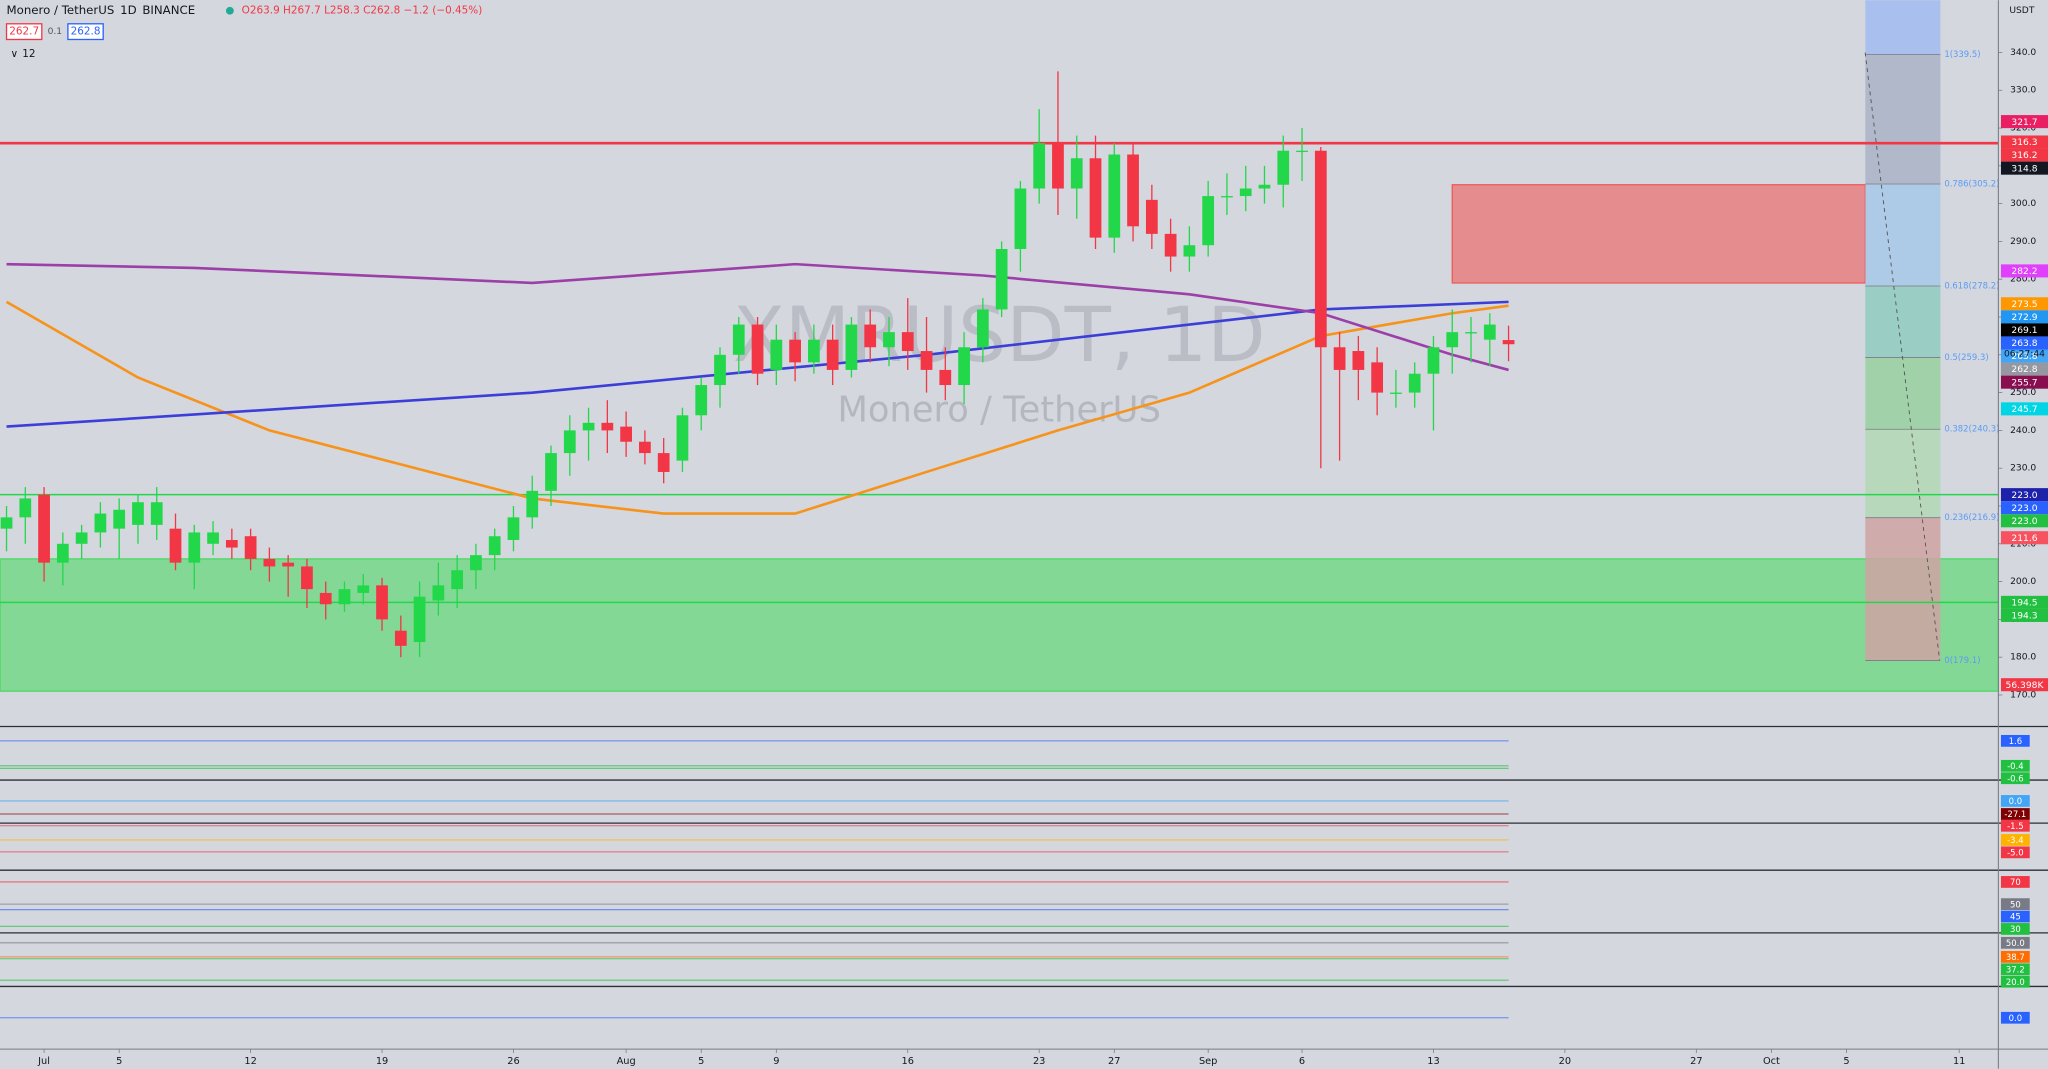  I want to click on fib-top, so click(1903, 27).